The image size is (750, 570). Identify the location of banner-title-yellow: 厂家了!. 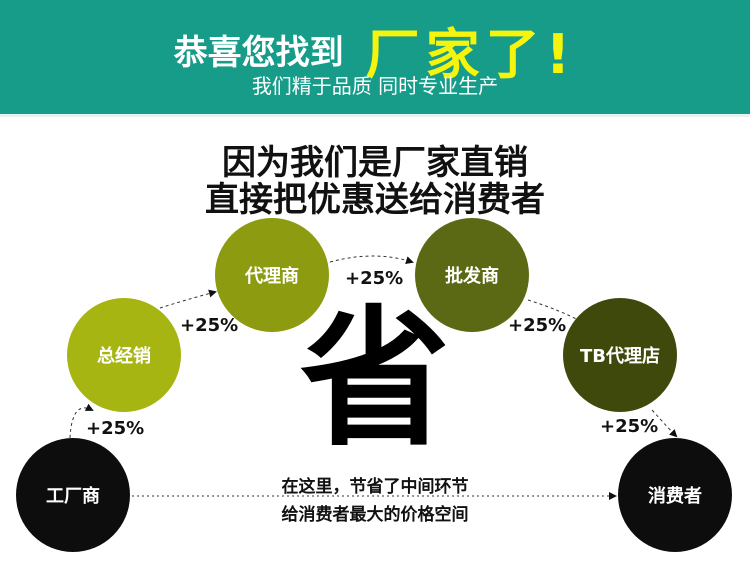
(471, 54).